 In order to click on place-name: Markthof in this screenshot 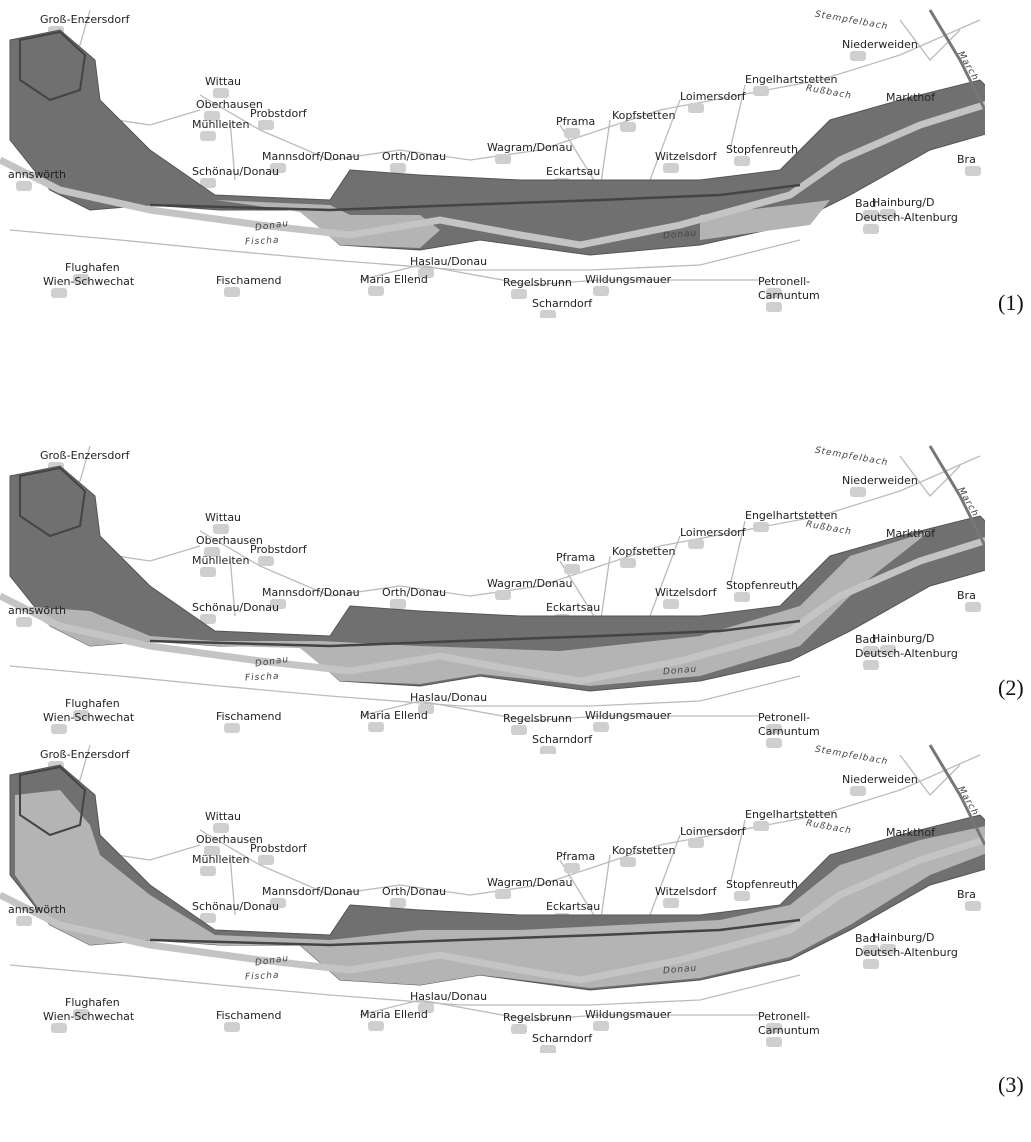, I will do `click(911, 533)`.